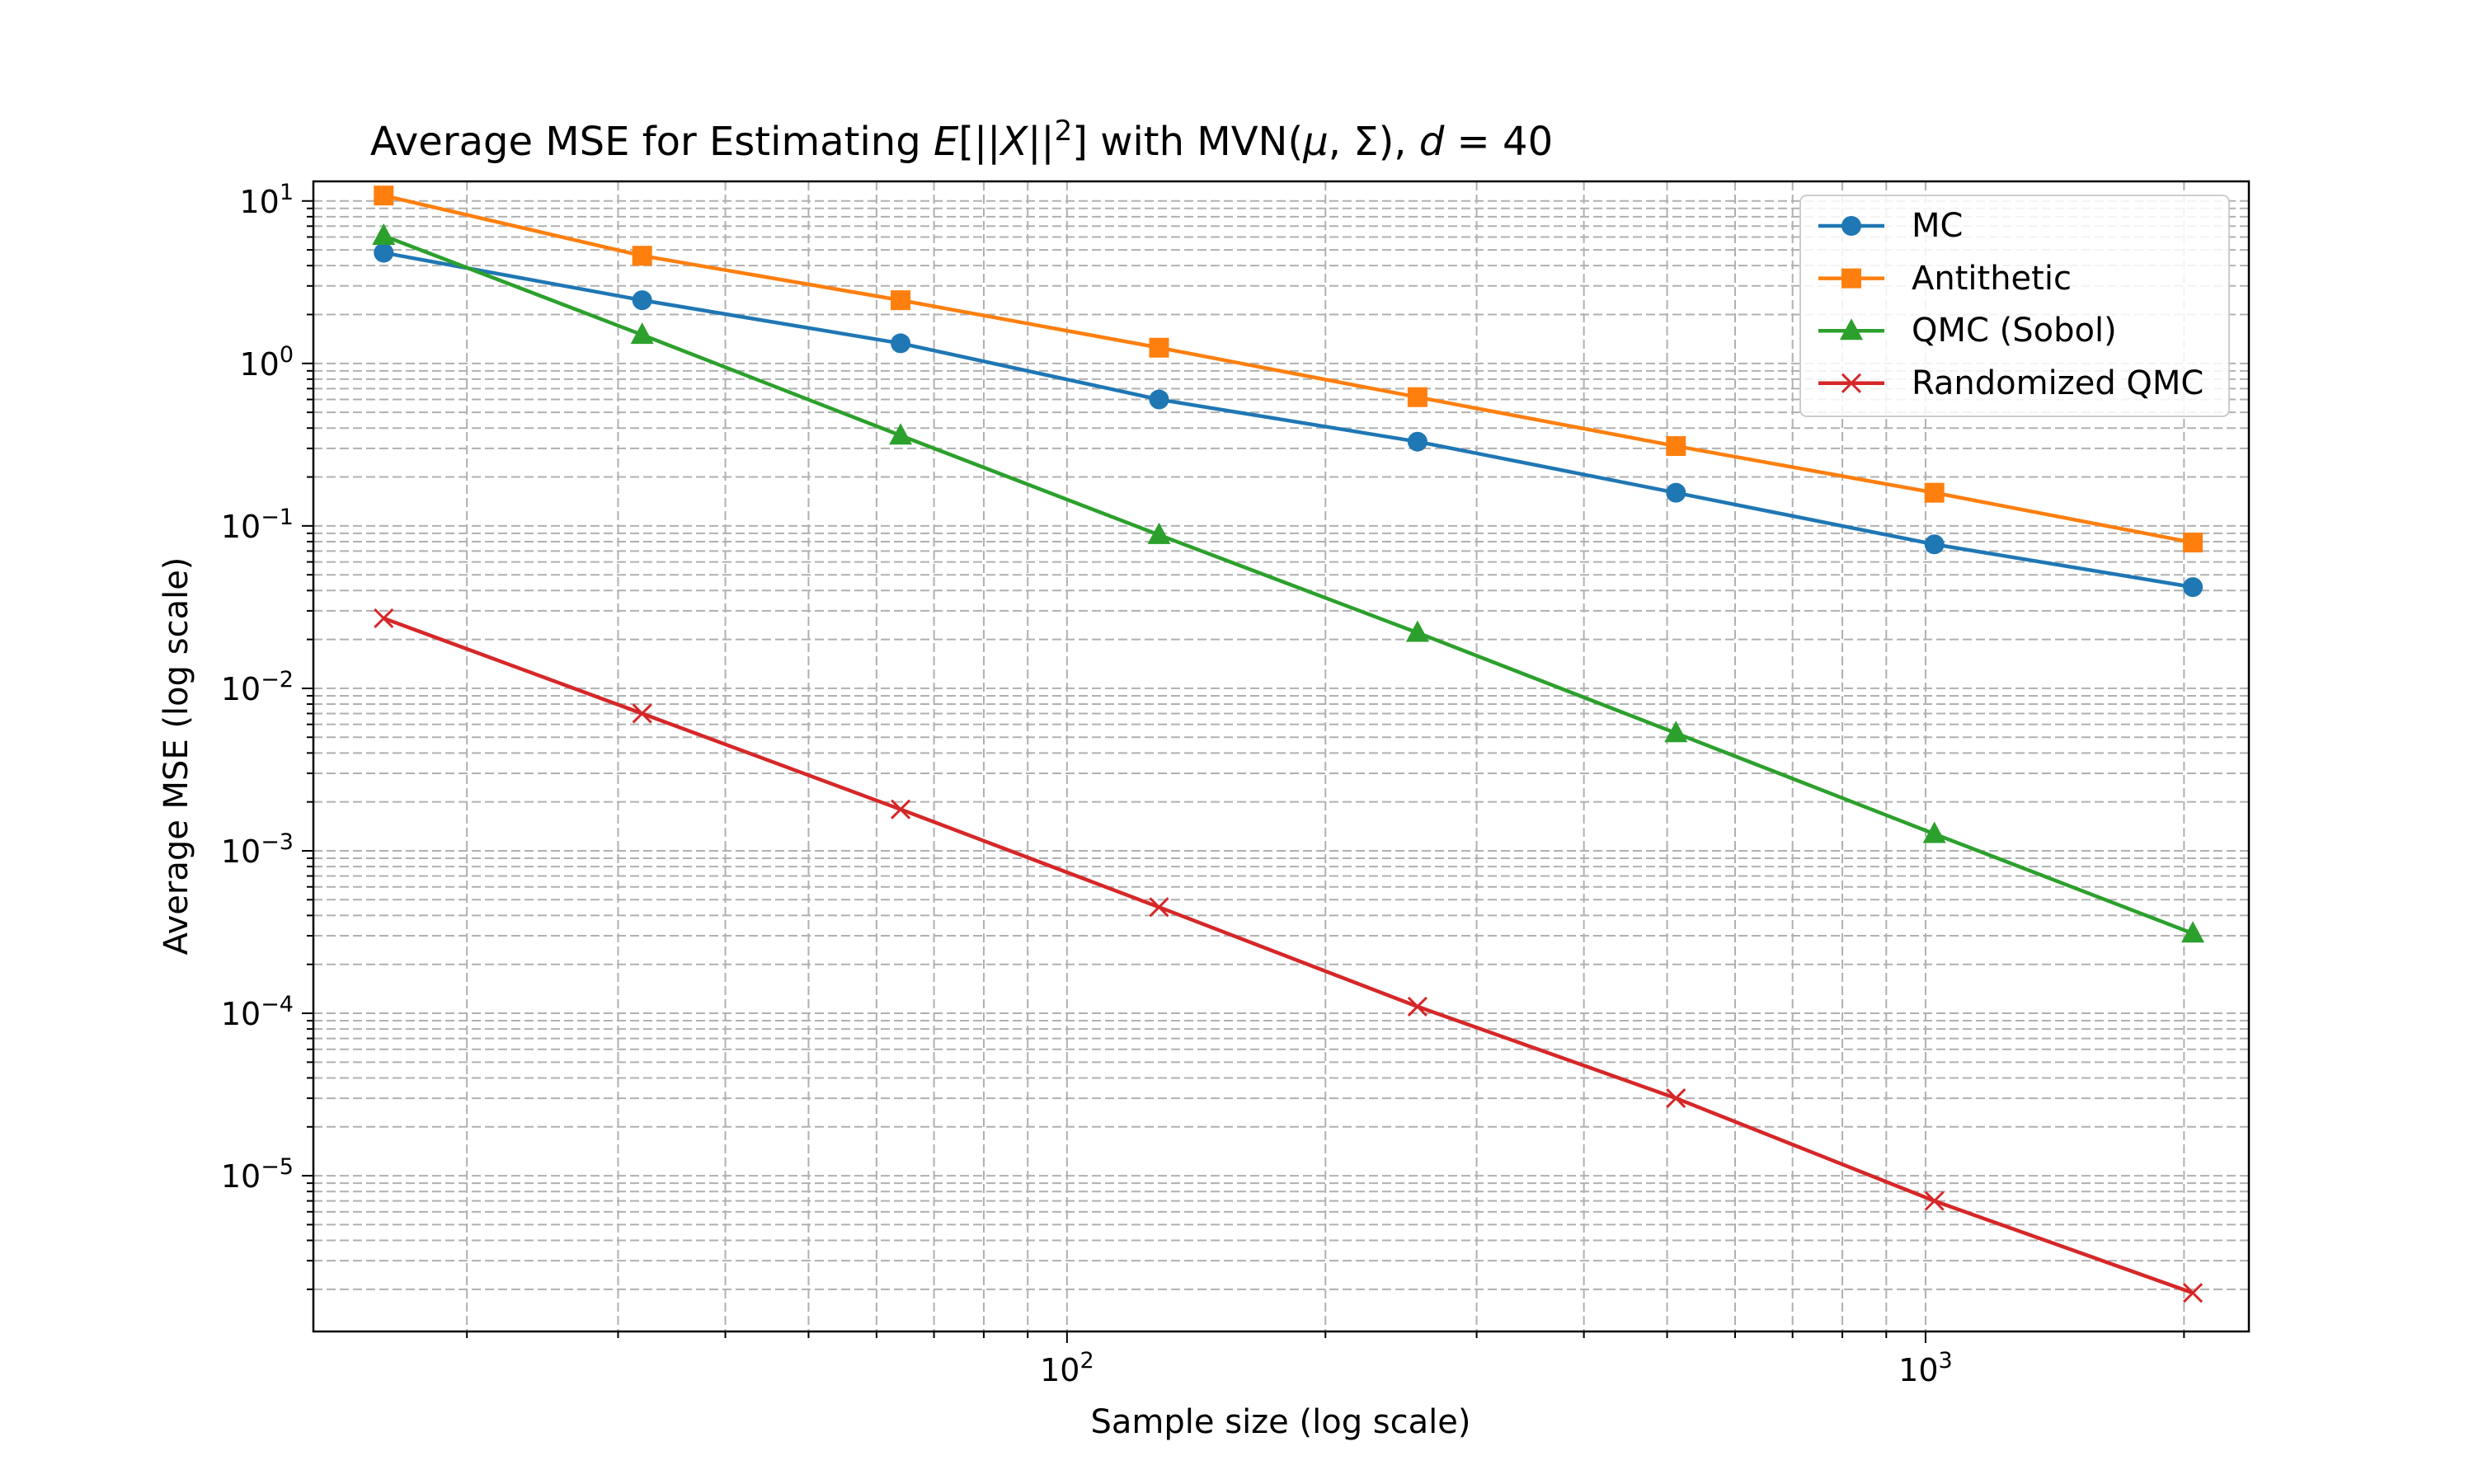  Describe the element at coordinates (266, 362) in the screenshot. I see `y-tick-label: 10⁰` at that location.